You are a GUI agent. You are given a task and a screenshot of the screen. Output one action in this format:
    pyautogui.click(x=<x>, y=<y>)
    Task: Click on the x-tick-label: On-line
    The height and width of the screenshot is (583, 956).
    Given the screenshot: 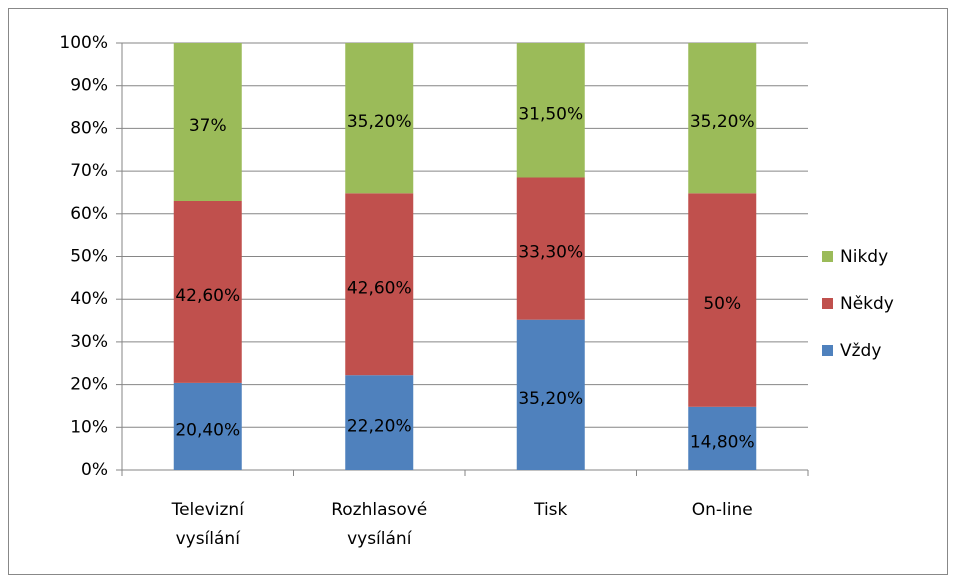 What is the action you would take?
    pyautogui.click(x=722, y=510)
    